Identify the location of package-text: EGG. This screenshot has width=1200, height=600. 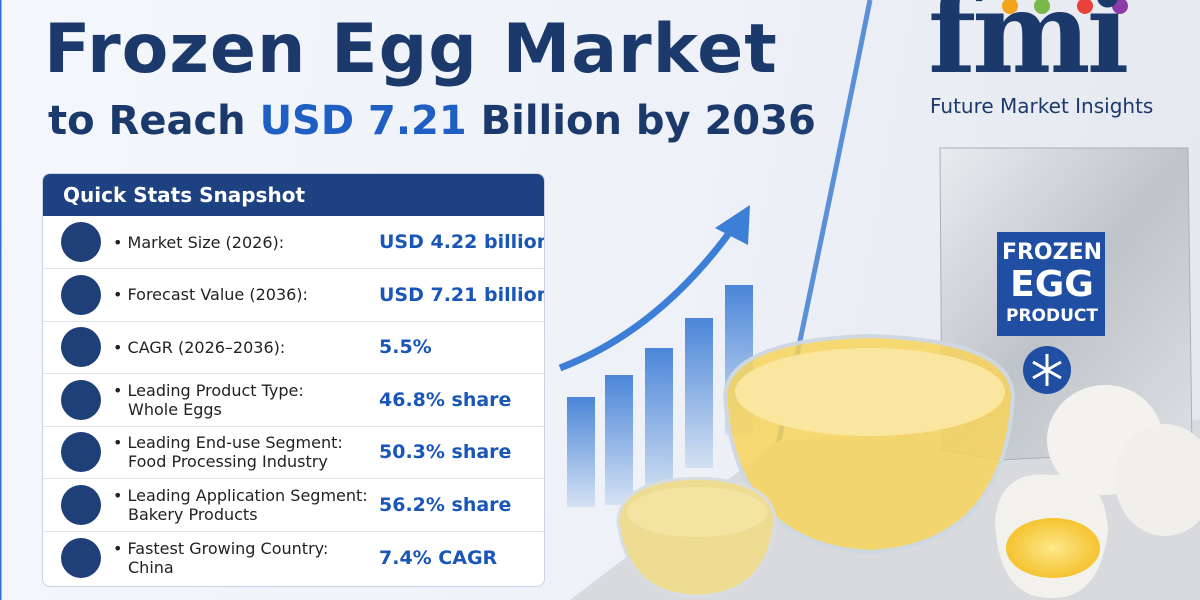
(1052, 284).